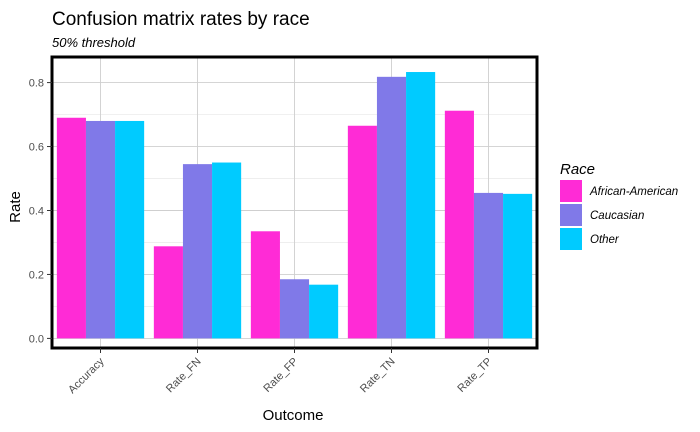 The height and width of the screenshot is (432, 700). What do you see at coordinates (181, 19) in the screenshot?
I see `chart-title: Confusion matrix rates by race` at bounding box center [181, 19].